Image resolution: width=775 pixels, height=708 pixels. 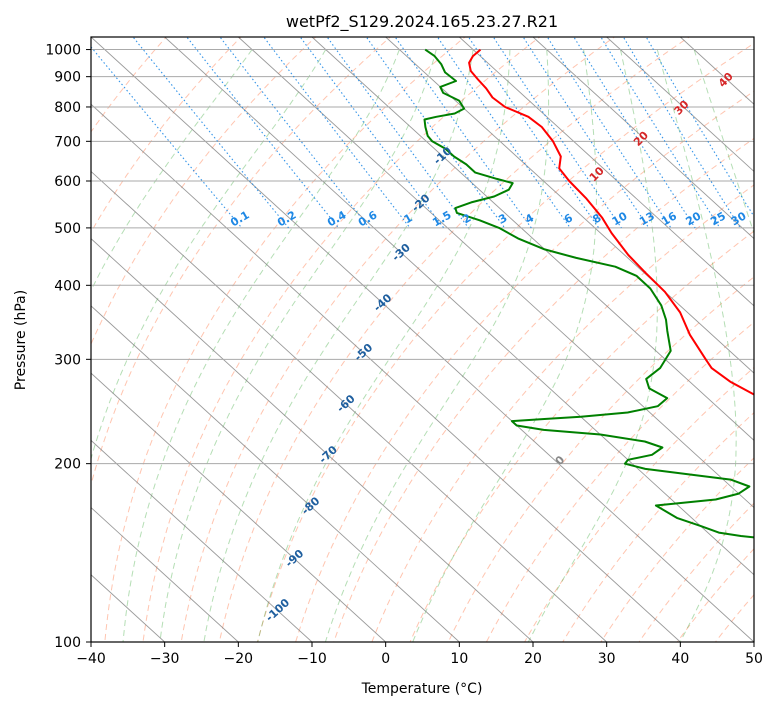 I want to click on y-tick-label: 100, so click(x=67, y=643).